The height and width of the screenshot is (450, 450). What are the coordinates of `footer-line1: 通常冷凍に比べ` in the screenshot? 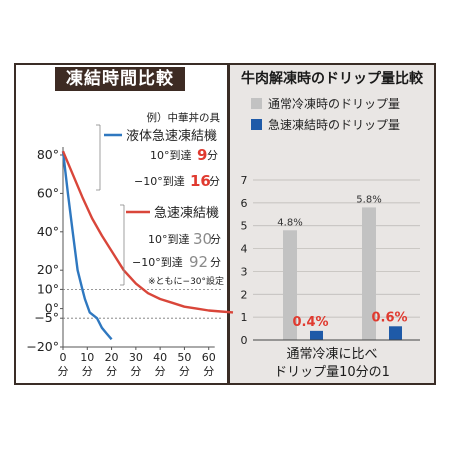 It's located at (332, 354).